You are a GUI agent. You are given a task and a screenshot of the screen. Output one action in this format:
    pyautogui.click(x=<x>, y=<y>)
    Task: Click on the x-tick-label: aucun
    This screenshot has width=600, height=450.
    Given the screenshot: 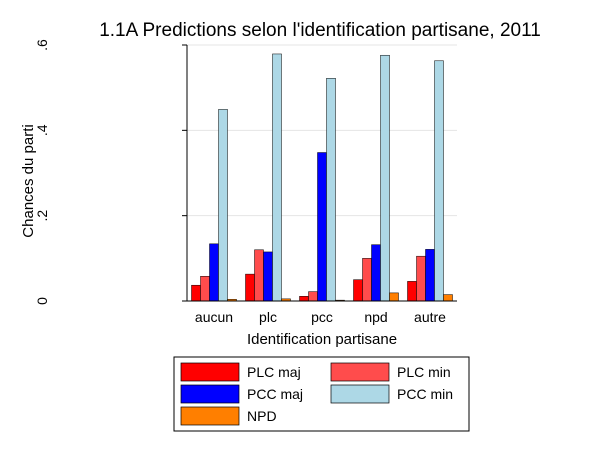 What is the action you would take?
    pyautogui.click(x=214, y=317)
    